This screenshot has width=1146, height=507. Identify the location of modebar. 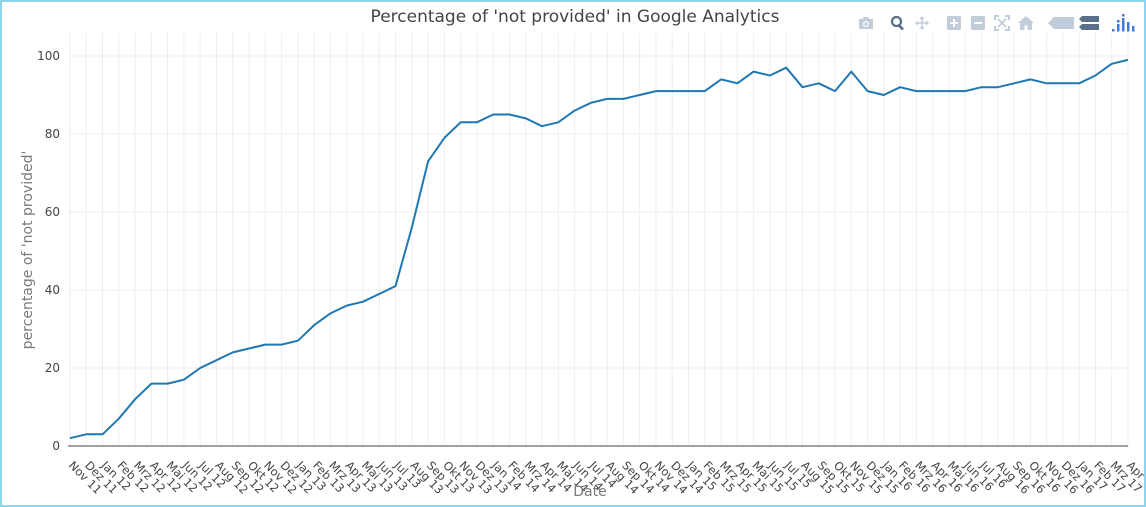
(996, 23).